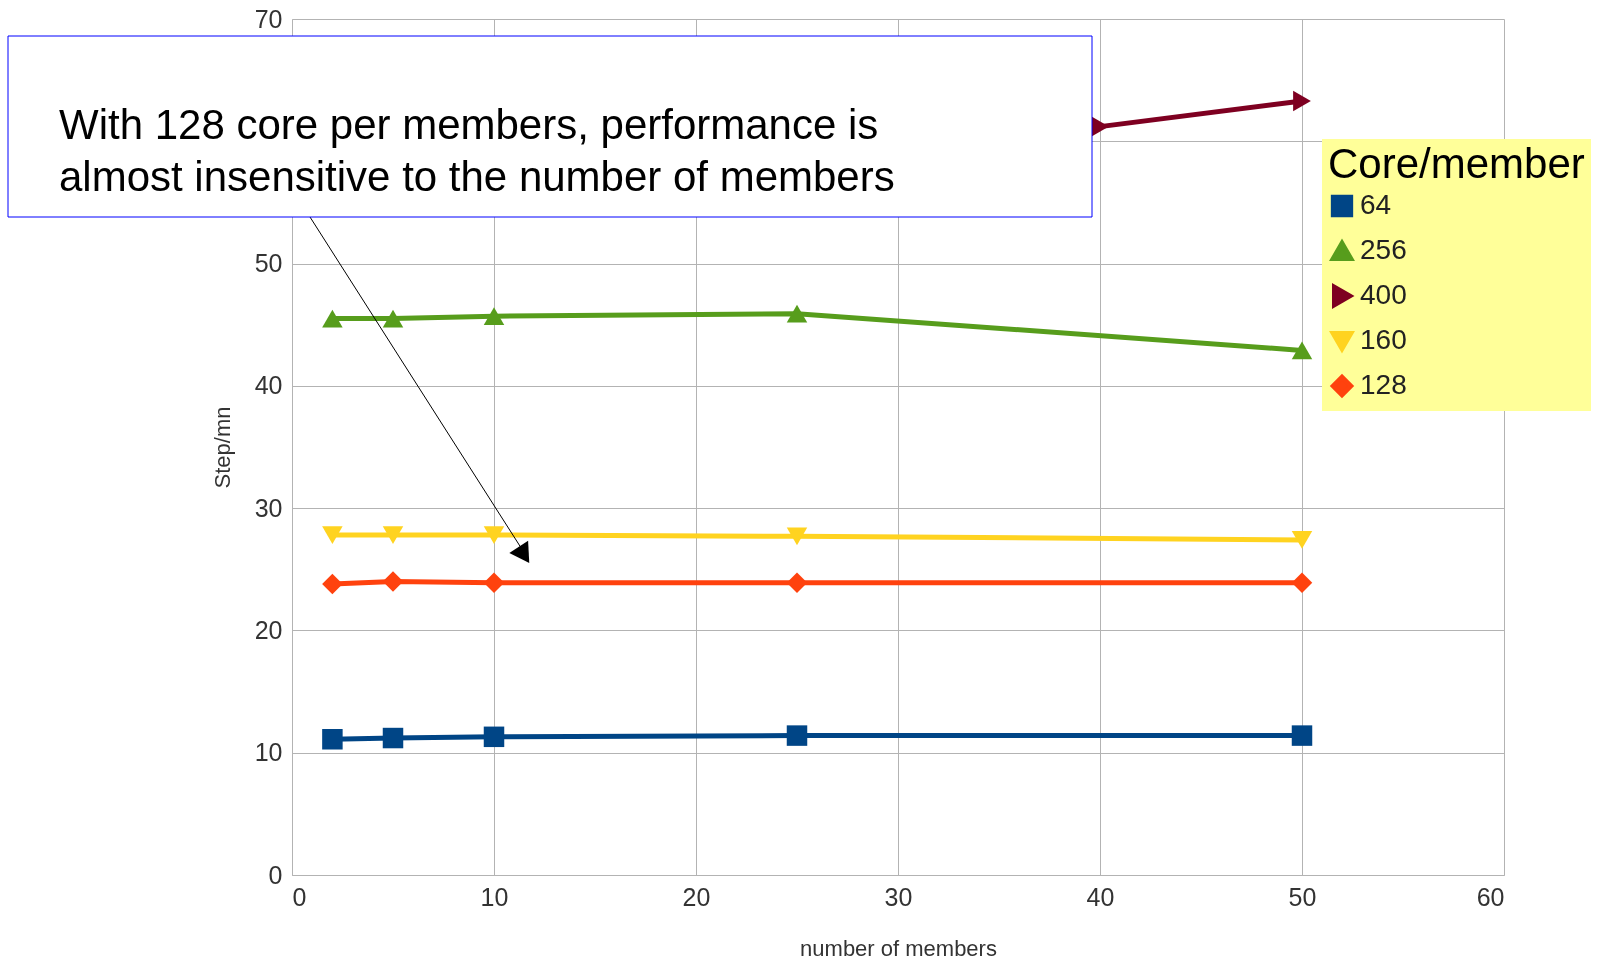 The image size is (1619, 980). What do you see at coordinates (1383, 339) in the screenshot?
I see `legend-label: 160` at bounding box center [1383, 339].